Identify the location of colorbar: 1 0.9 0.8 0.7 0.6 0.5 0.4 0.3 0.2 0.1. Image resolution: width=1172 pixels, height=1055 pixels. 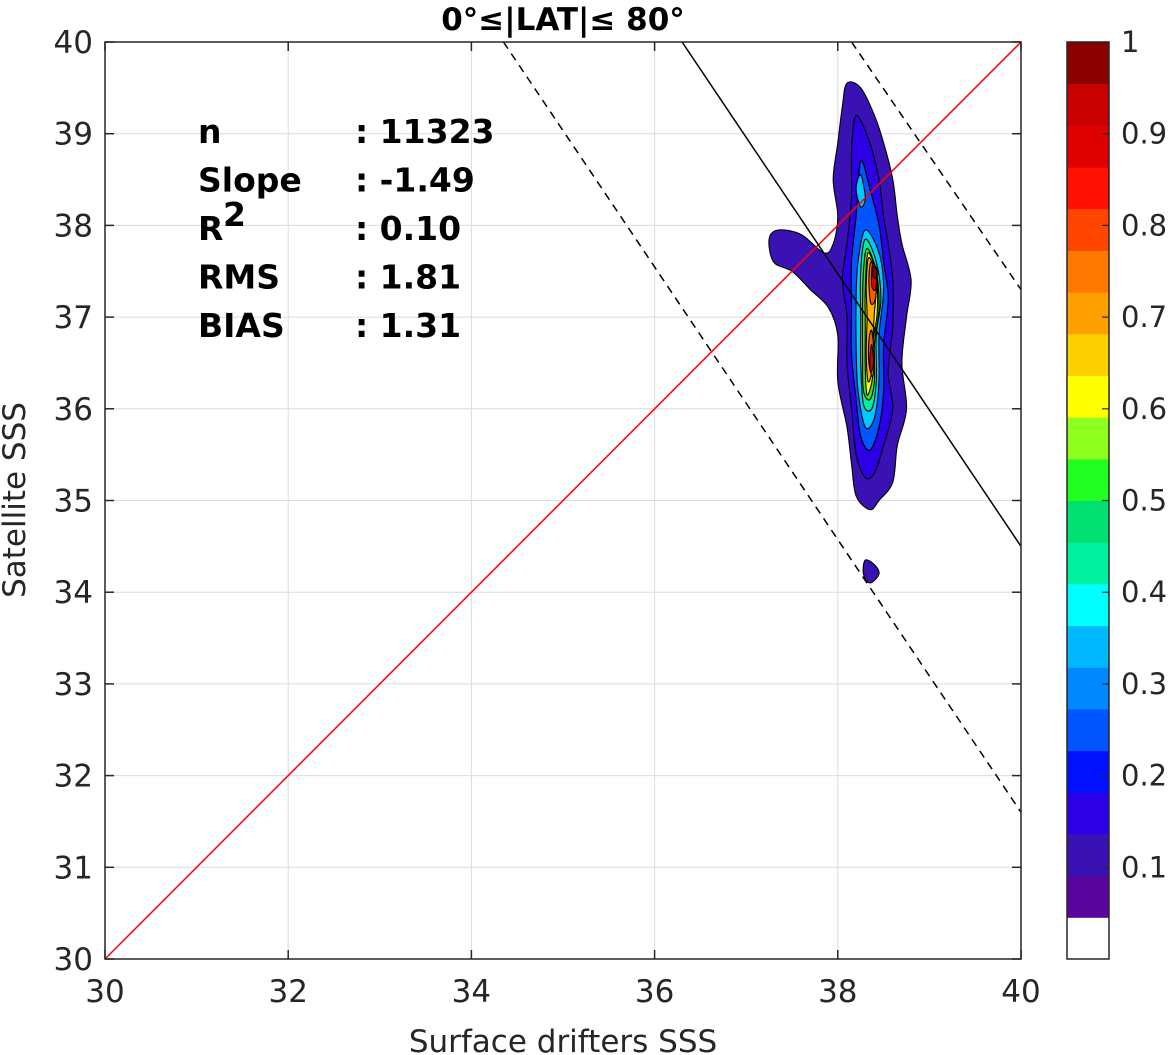
(1116, 492).